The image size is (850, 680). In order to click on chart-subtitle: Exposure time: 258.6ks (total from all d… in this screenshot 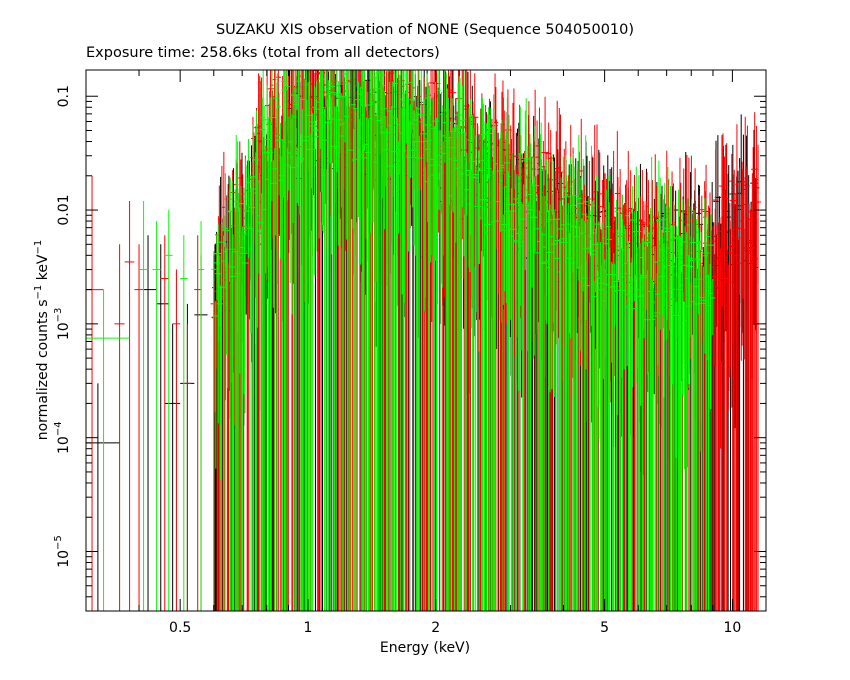, I will do `click(263, 53)`.